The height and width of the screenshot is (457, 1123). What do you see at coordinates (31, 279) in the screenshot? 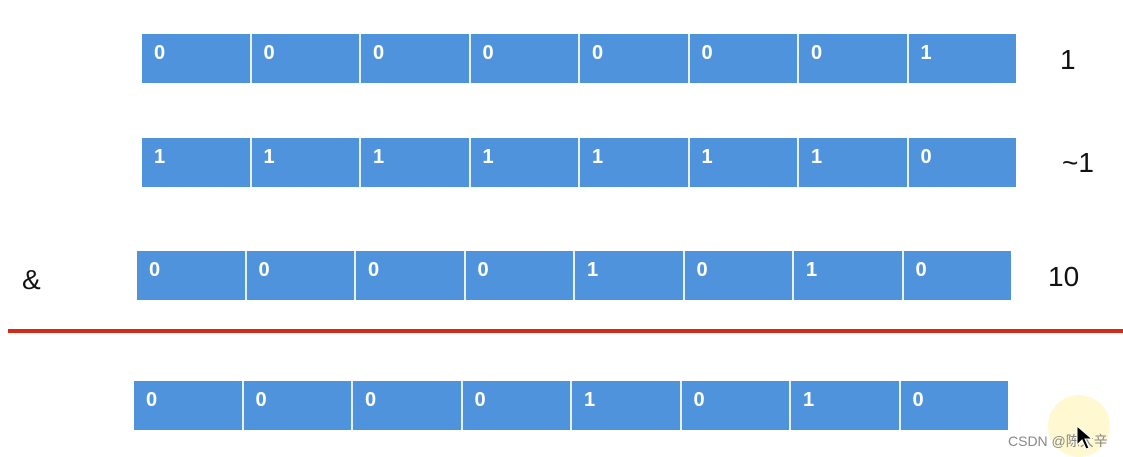
I see `operator-and: &` at bounding box center [31, 279].